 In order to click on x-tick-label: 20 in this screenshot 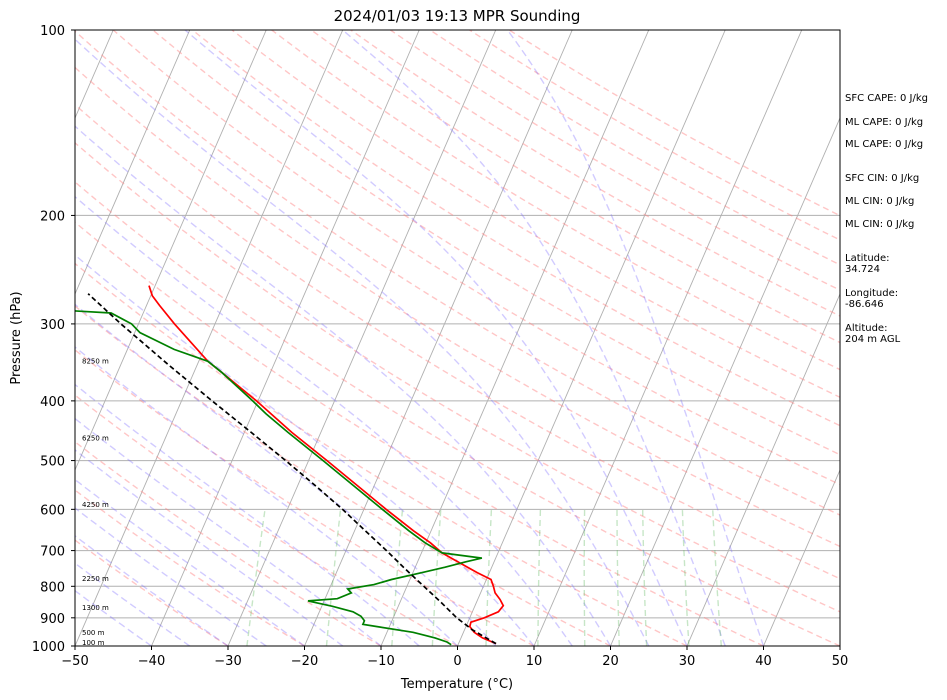, I will do `click(610, 661)`.